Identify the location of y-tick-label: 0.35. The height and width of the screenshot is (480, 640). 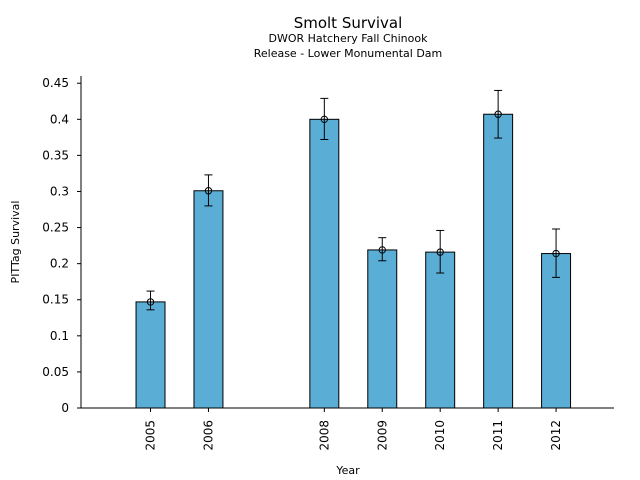
(55, 155).